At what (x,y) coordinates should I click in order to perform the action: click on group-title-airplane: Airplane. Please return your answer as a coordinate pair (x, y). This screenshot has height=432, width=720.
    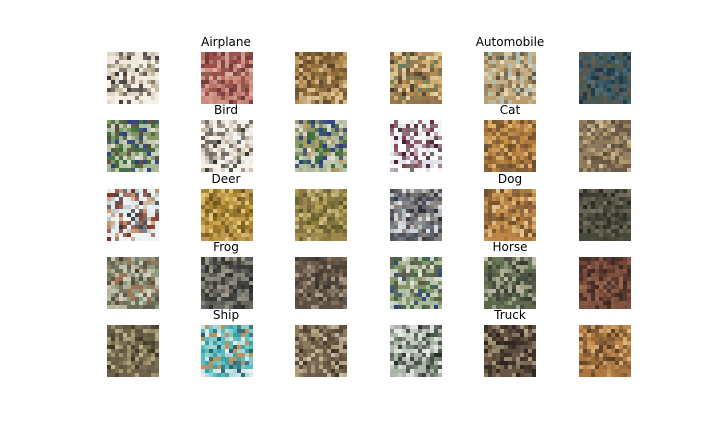
    Looking at the image, I should click on (226, 42).